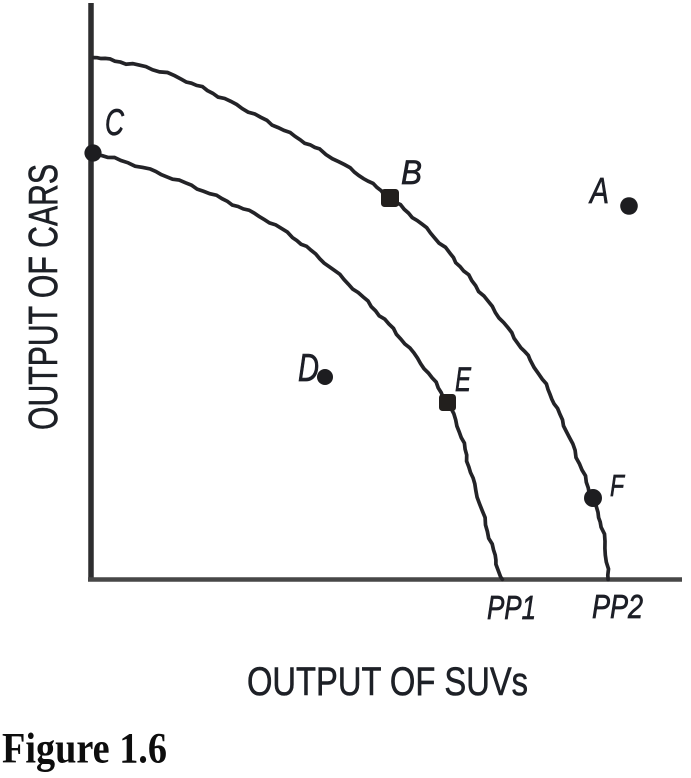  What do you see at coordinates (617, 606) in the screenshot?
I see `svg-text: PP2` at bounding box center [617, 606].